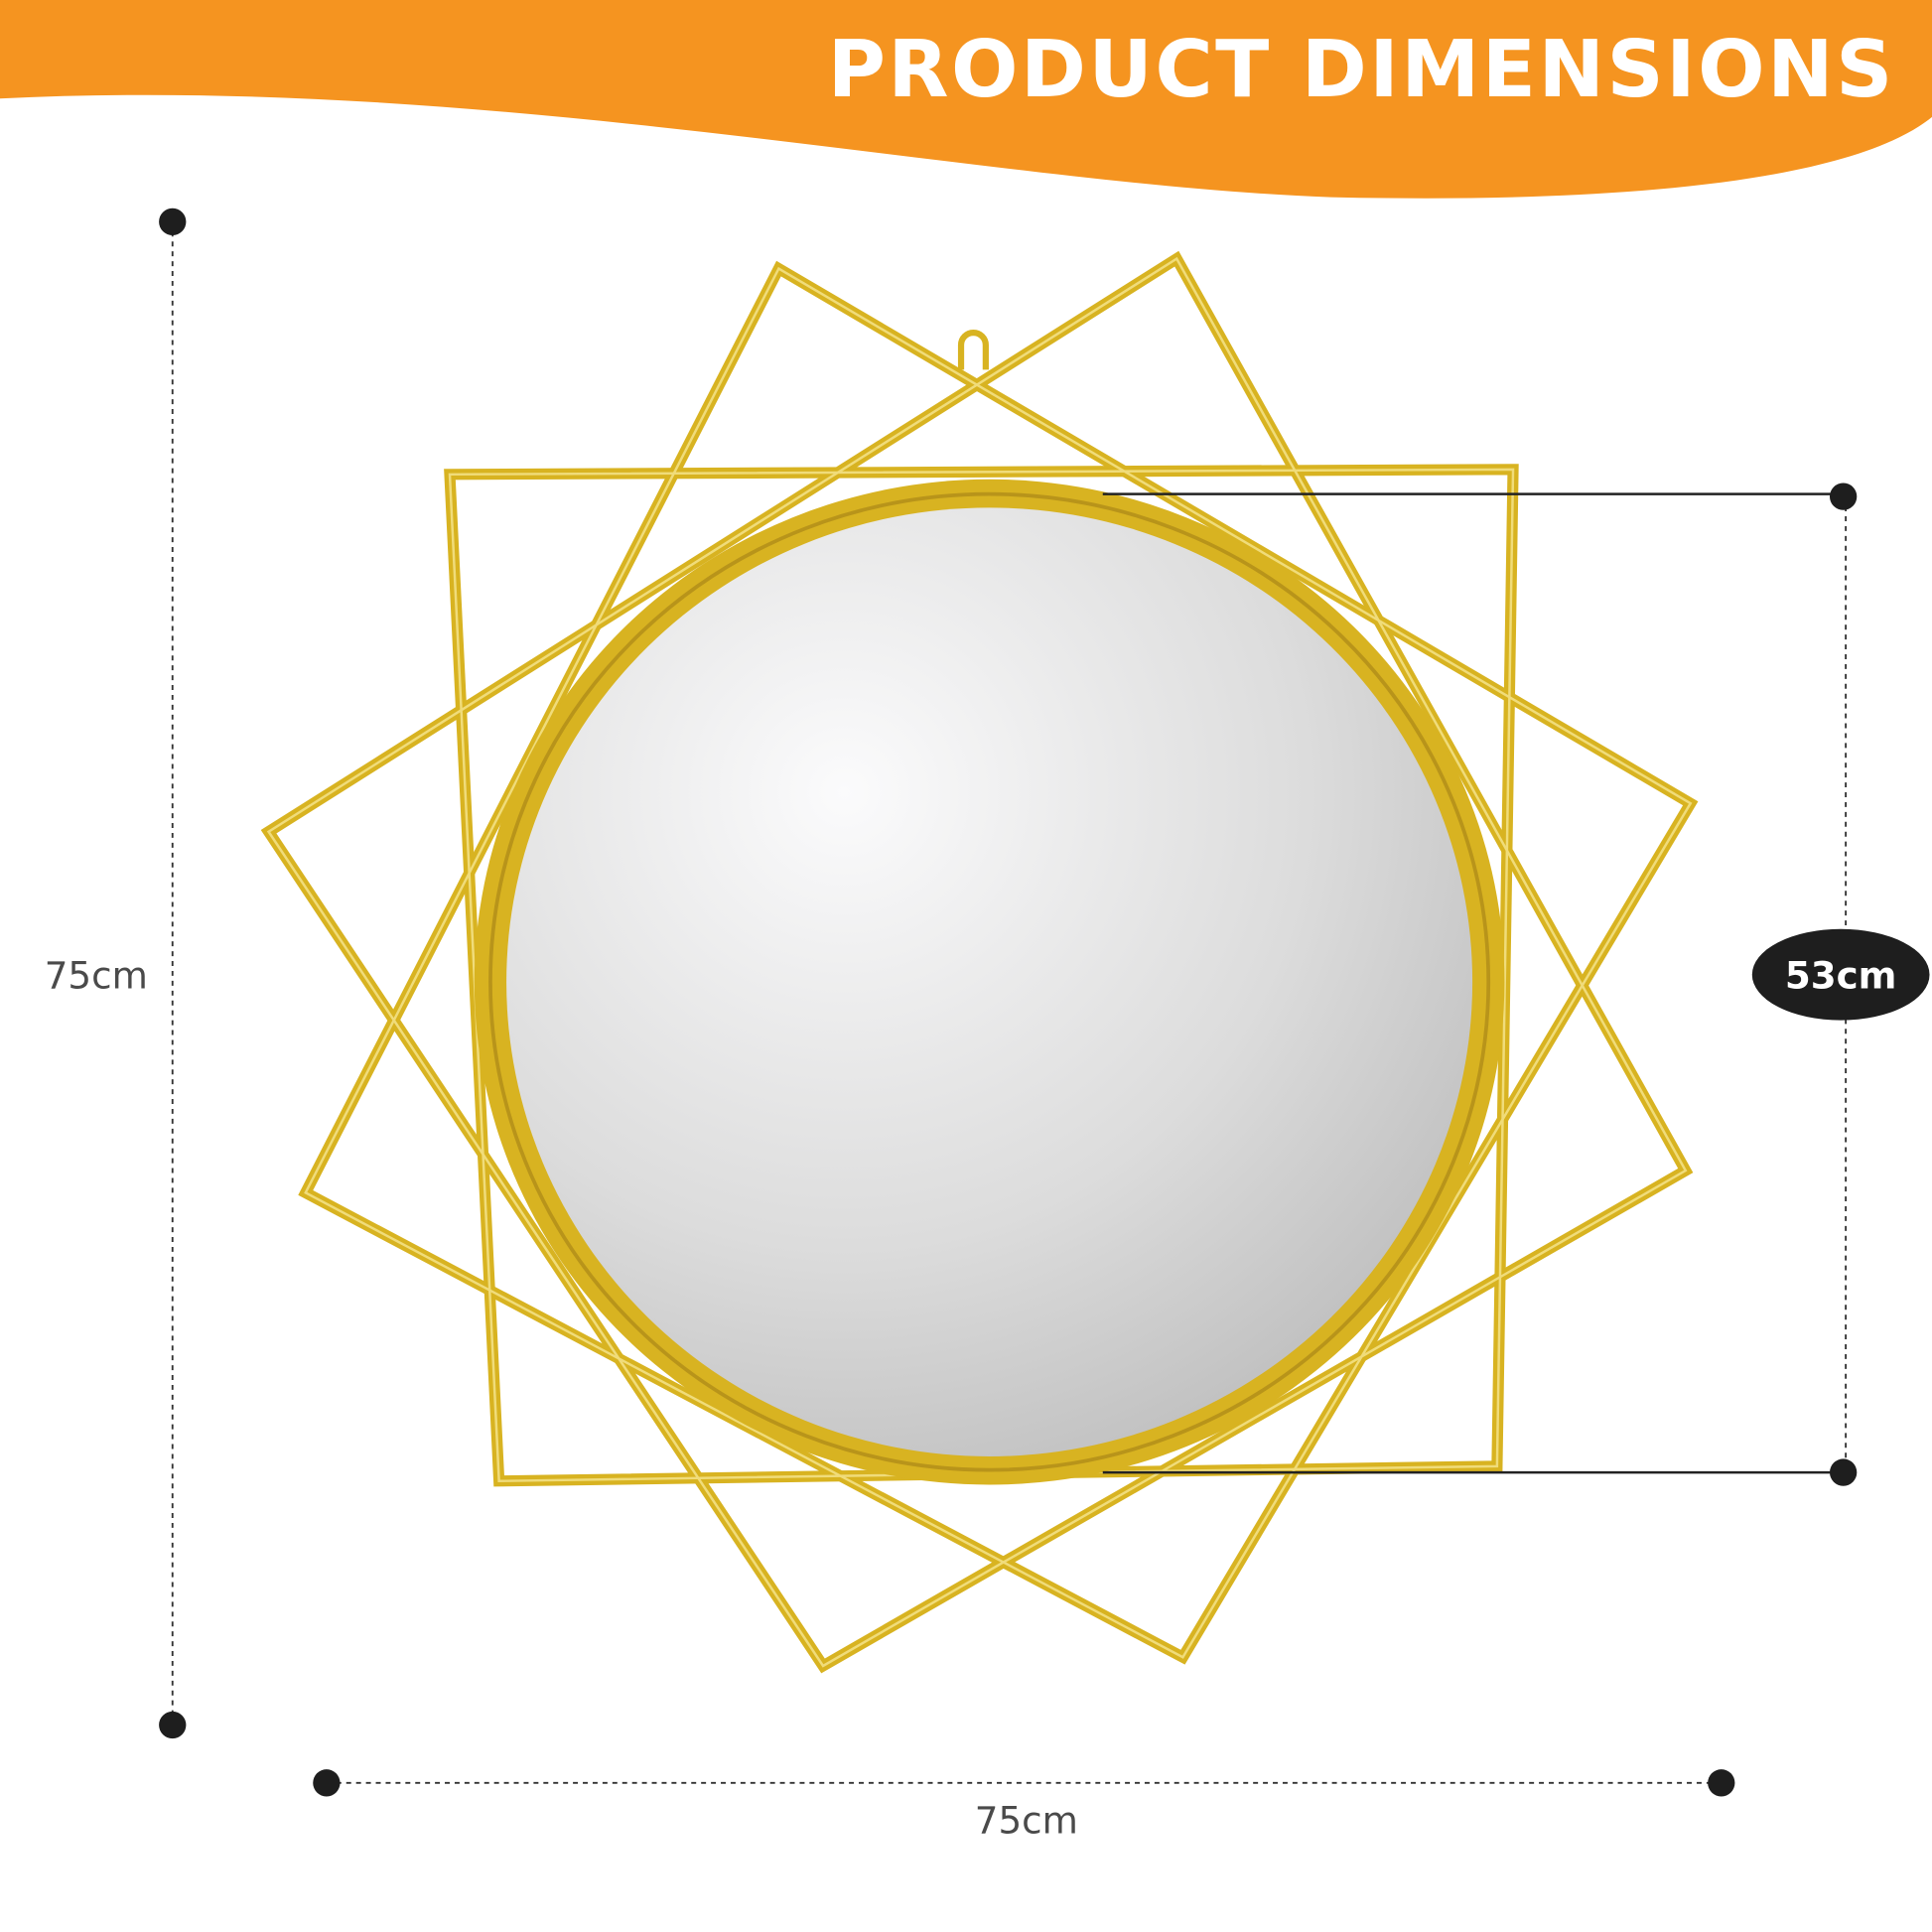  I want to click on diameter-label: 53cm, so click(1841, 975).